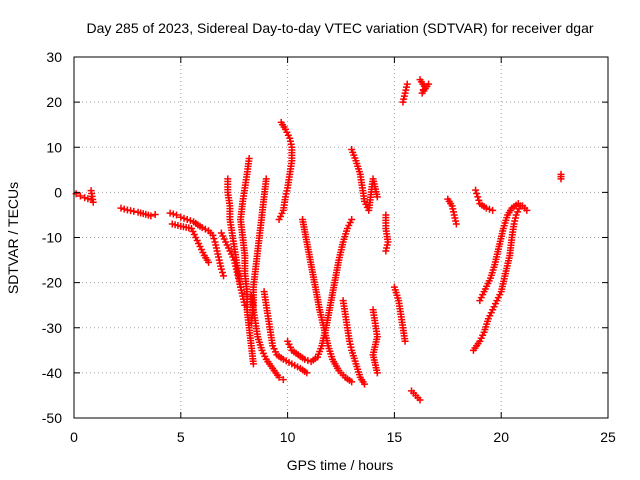  What do you see at coordinates (405, 93) in the screenshot?
I see `series-seg-s` at bounding box center [405, 93].